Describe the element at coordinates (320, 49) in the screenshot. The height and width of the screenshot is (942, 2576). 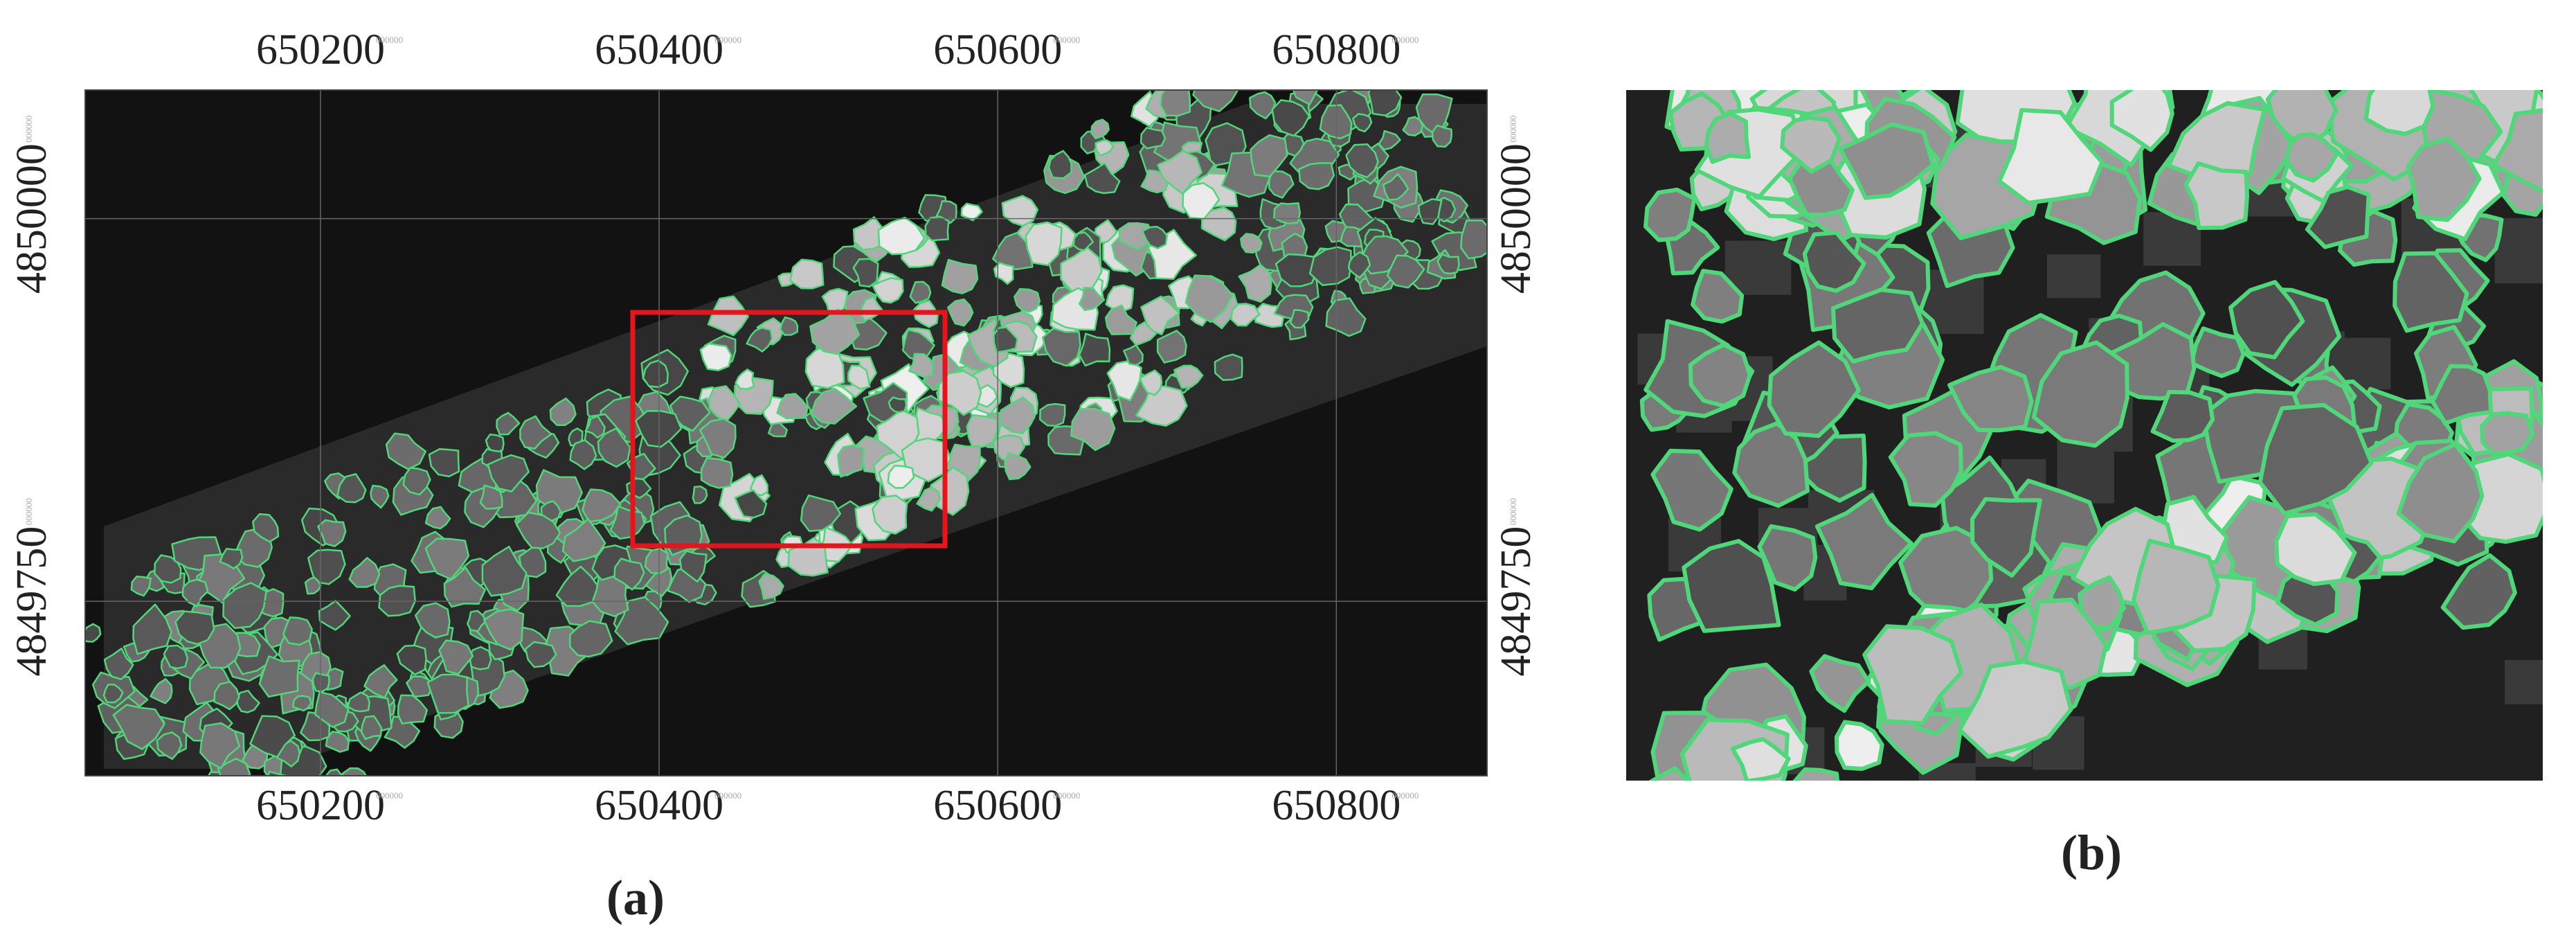
I see `x-tick-label: 650200` at that location.